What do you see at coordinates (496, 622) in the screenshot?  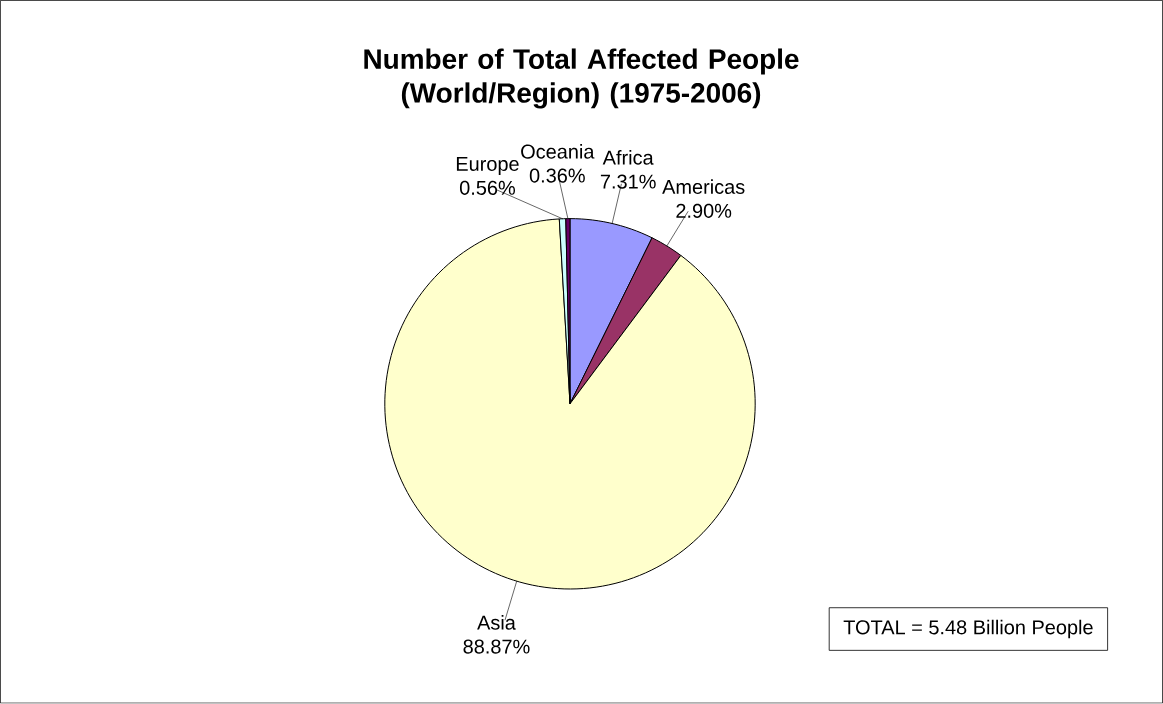 I see `slice-label: Asia` at bounding box center [496, 622].